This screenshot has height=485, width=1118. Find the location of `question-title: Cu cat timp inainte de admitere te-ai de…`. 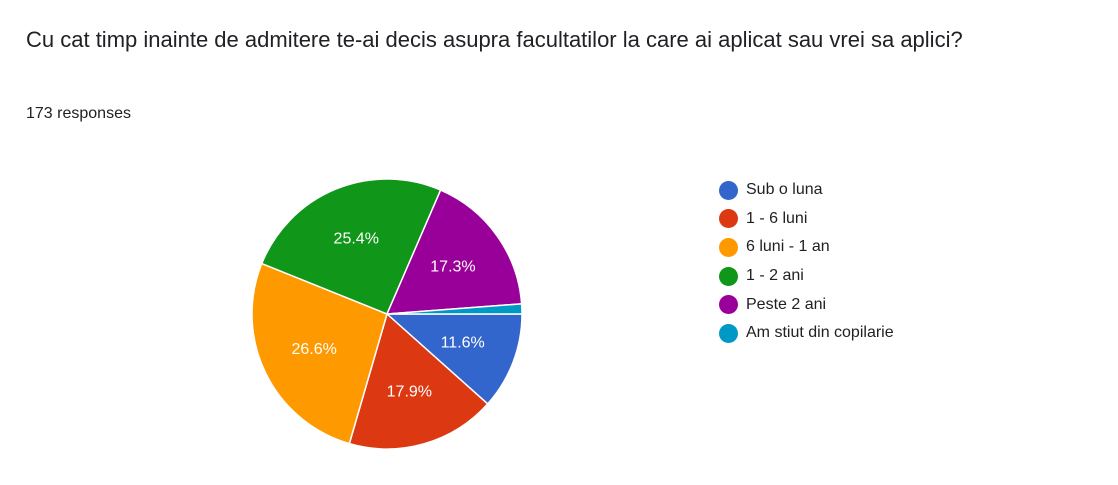

question-title: Cu cat timp inainte de admitere te-ai de… is located at coordinates (494, 39).